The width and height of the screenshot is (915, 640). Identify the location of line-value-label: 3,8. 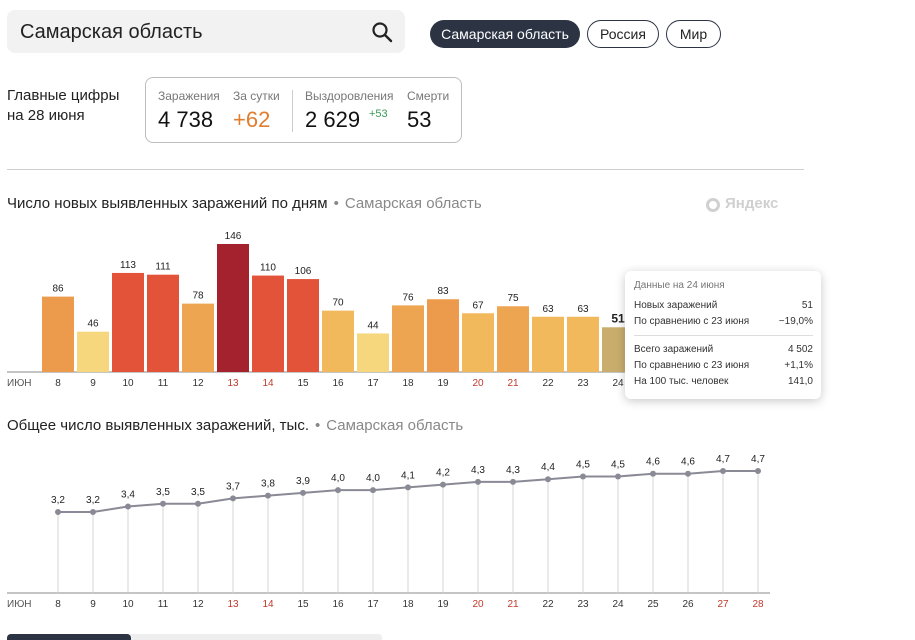
(268, 484).